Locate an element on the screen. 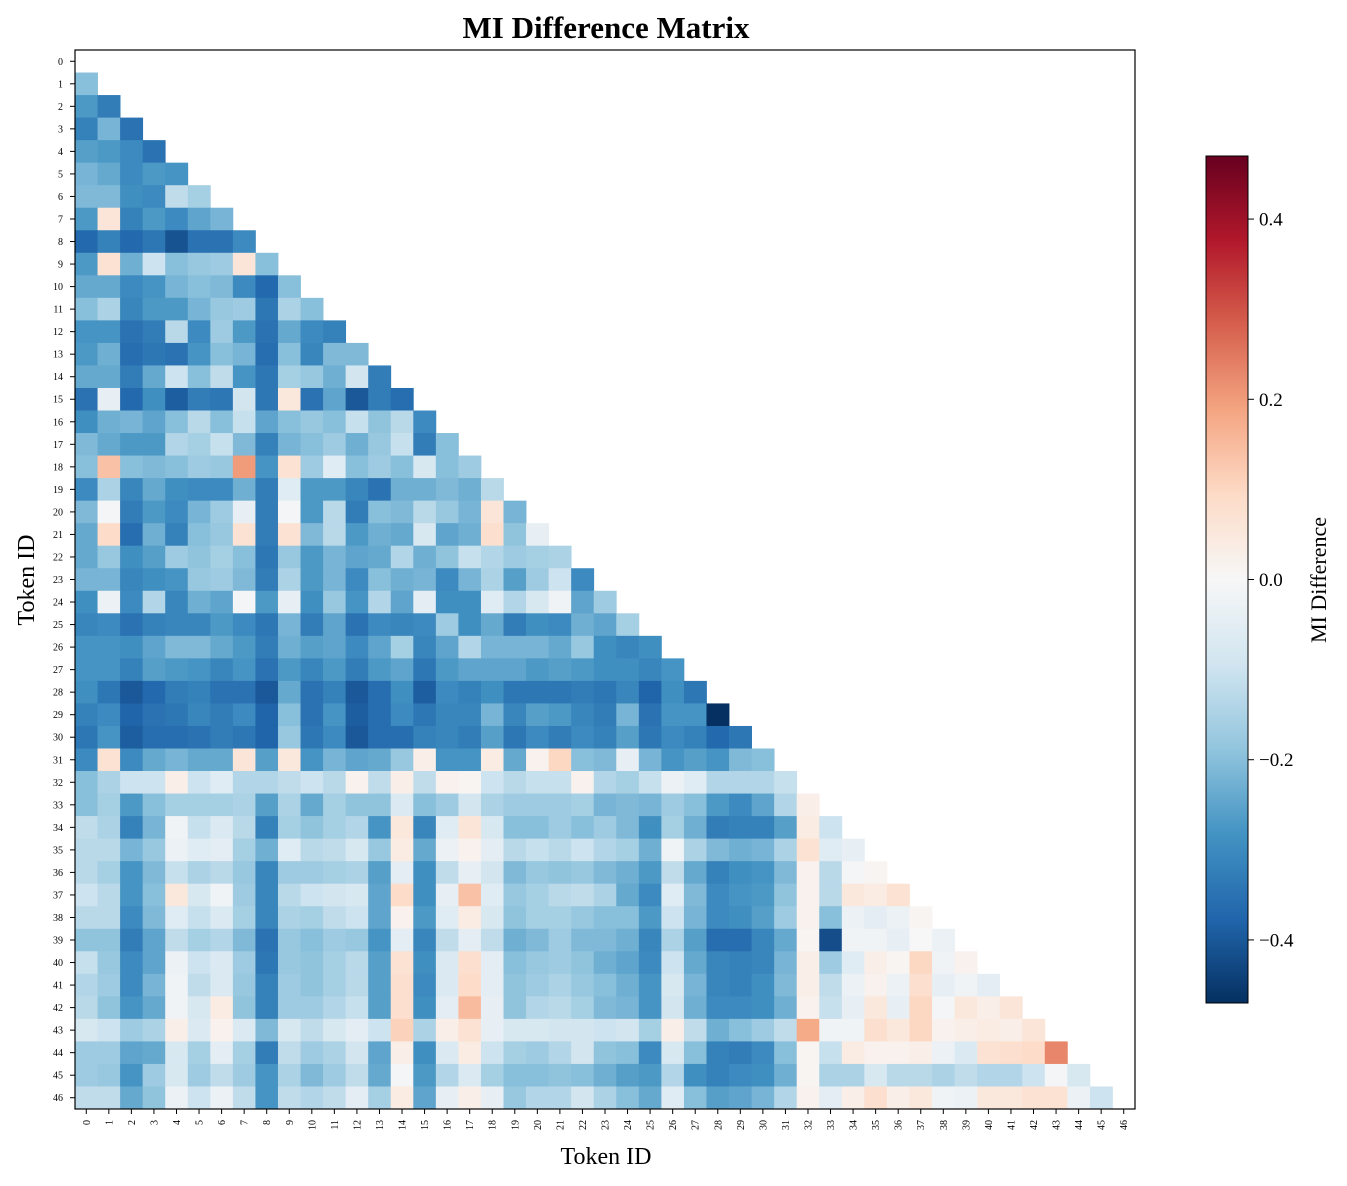  y-tick-label: 24 is located at coordinates (58, 603).